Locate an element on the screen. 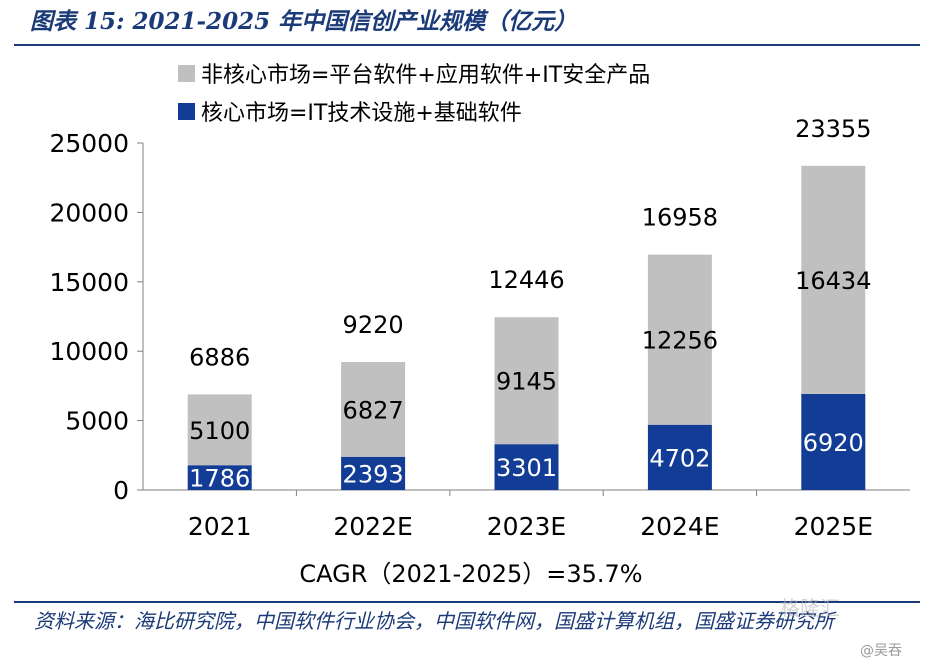 This screenshot has width=925, height=669. x-tick-label: 2024E is located at coordinates (679, 526).